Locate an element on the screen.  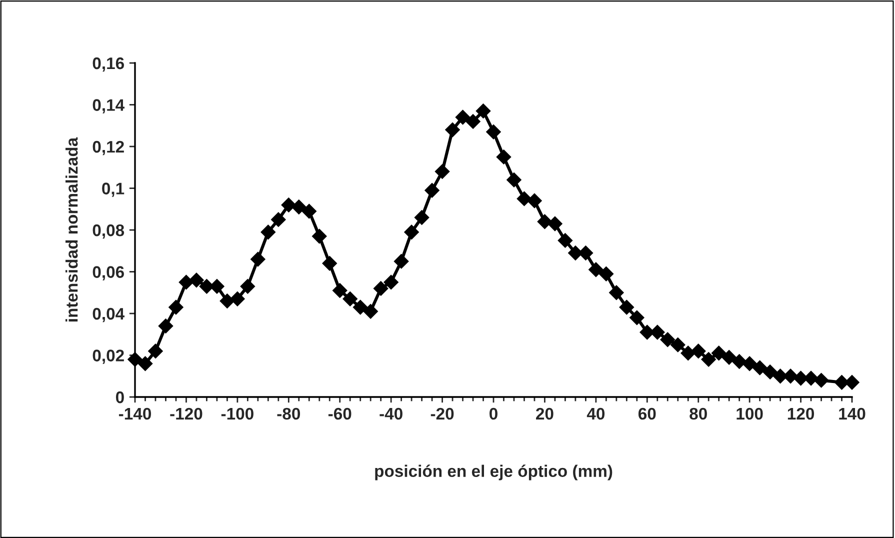
y-tick-label: 0,16 is located at coordinates (108, 64).